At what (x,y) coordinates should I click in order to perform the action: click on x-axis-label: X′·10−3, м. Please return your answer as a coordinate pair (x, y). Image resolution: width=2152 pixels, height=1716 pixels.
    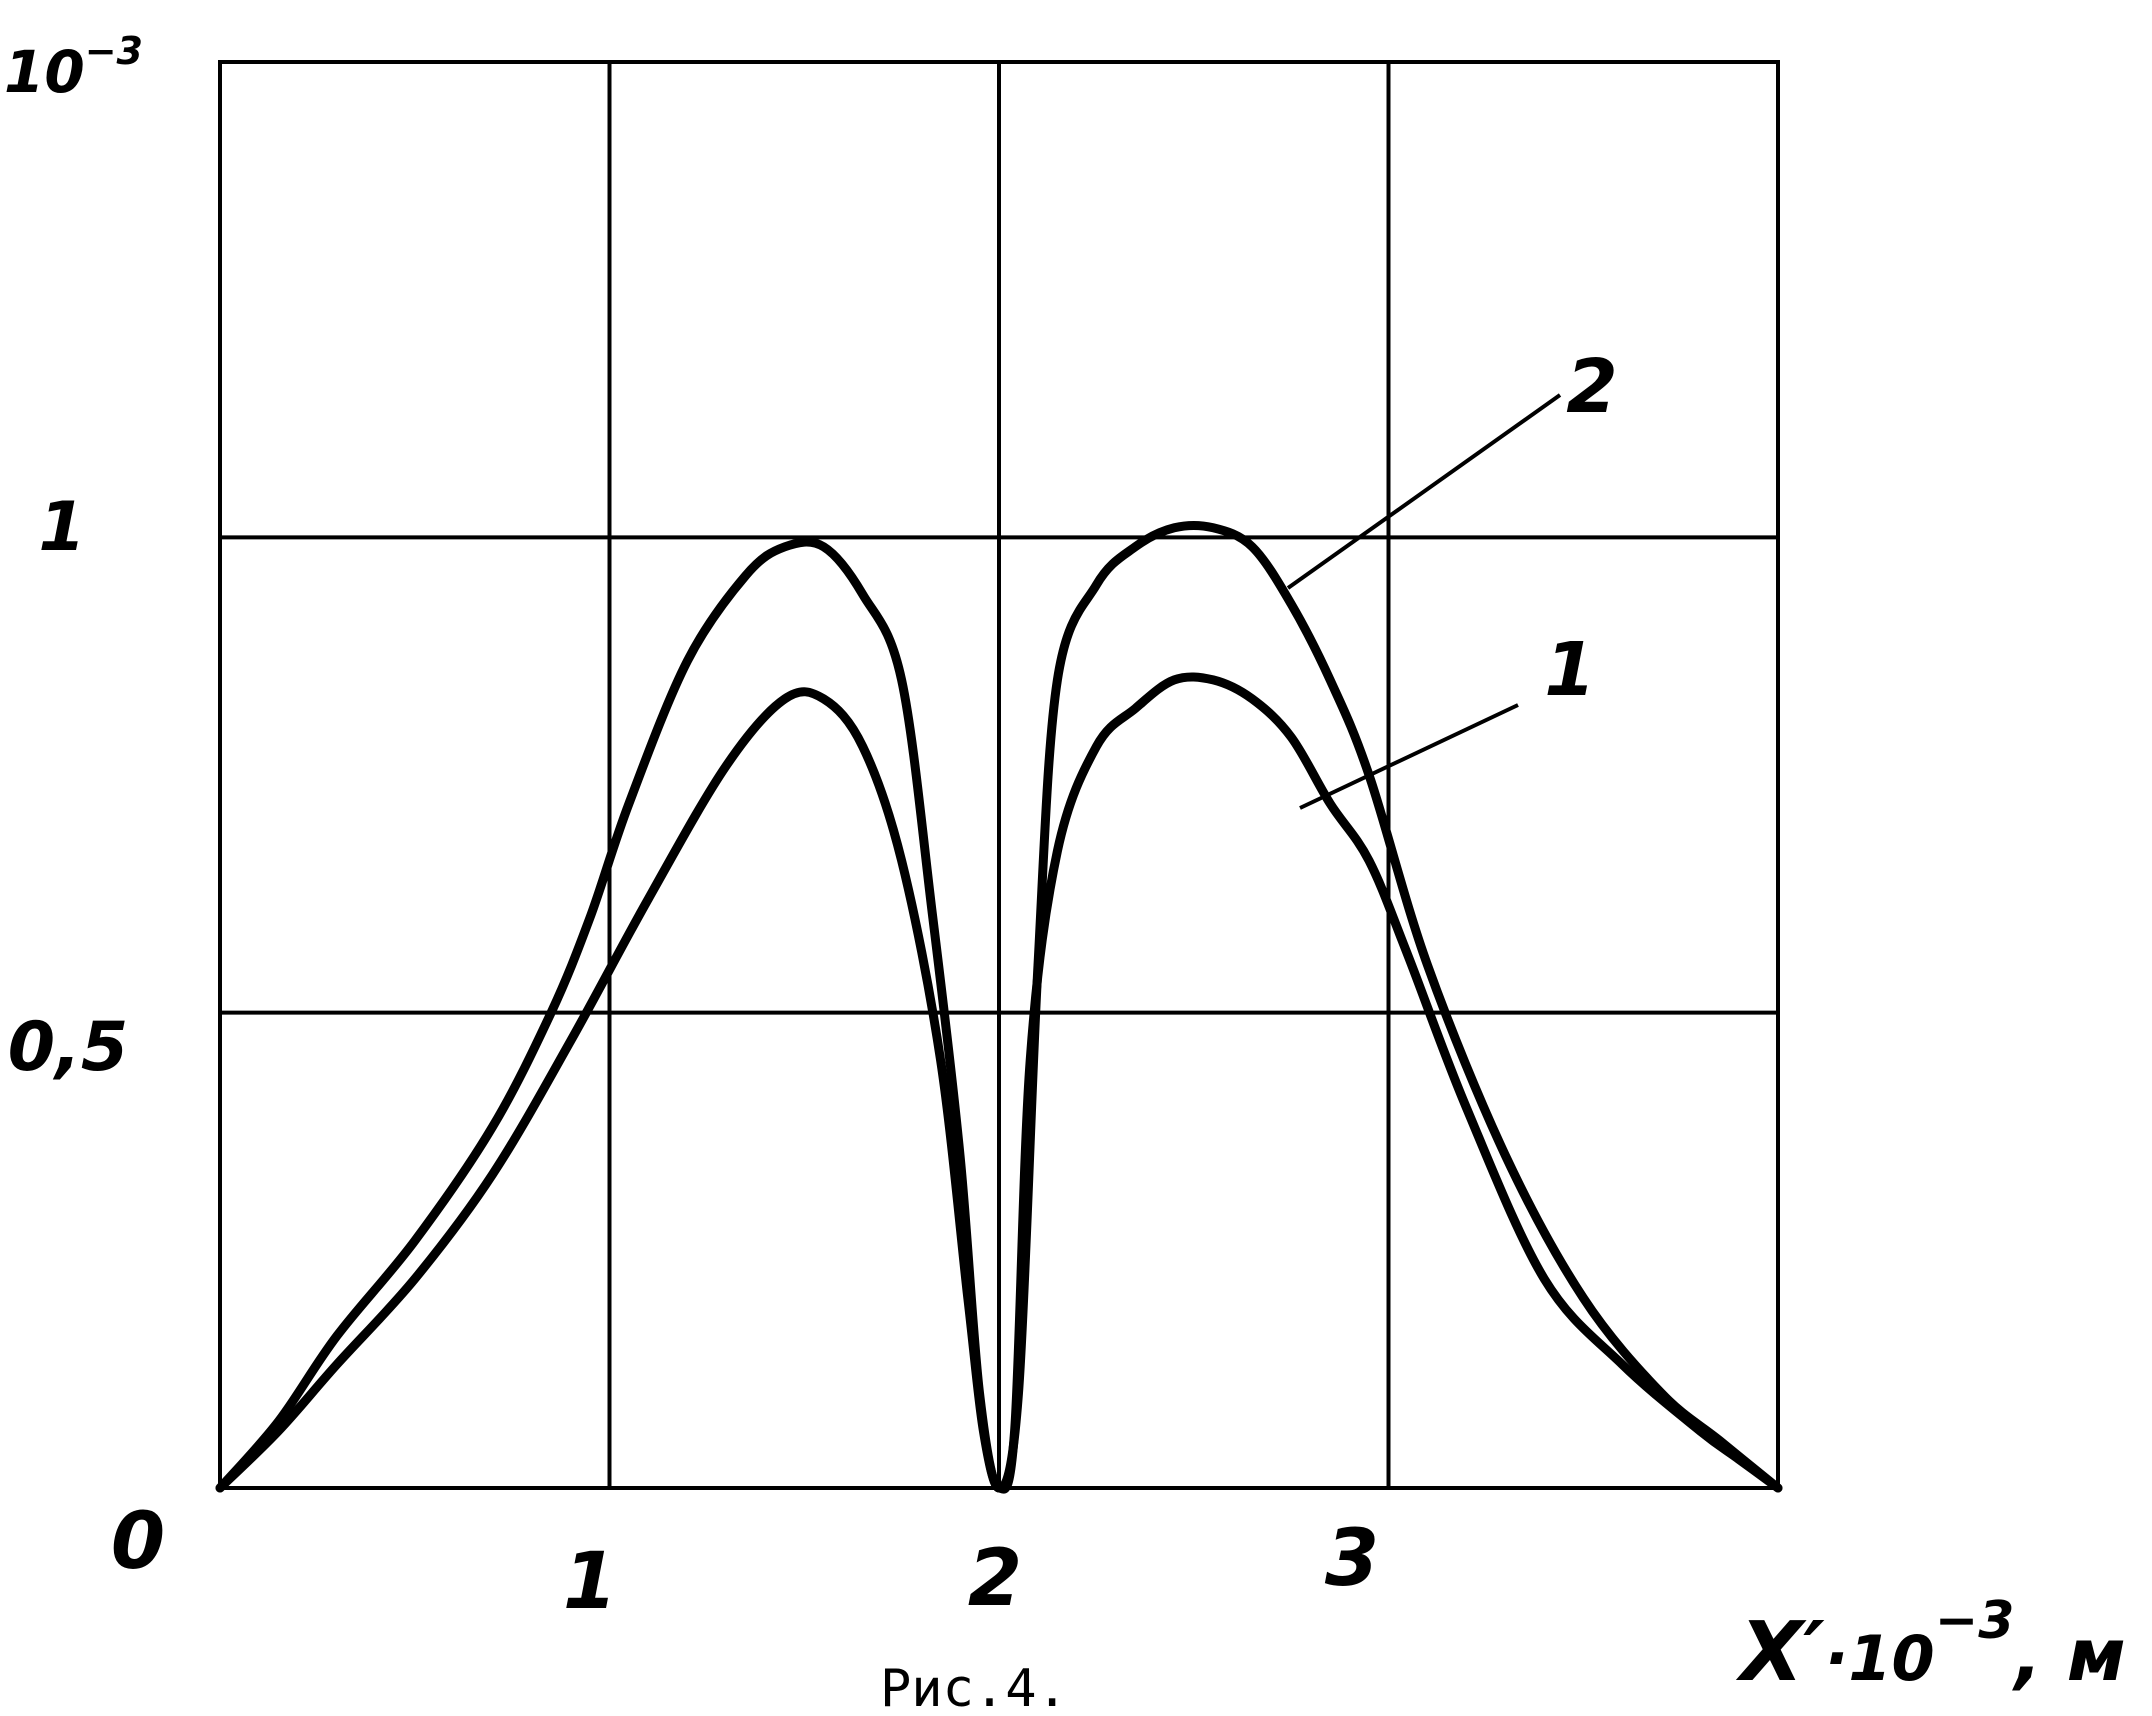
    Looking at the image, I should click on (1930, 1645).